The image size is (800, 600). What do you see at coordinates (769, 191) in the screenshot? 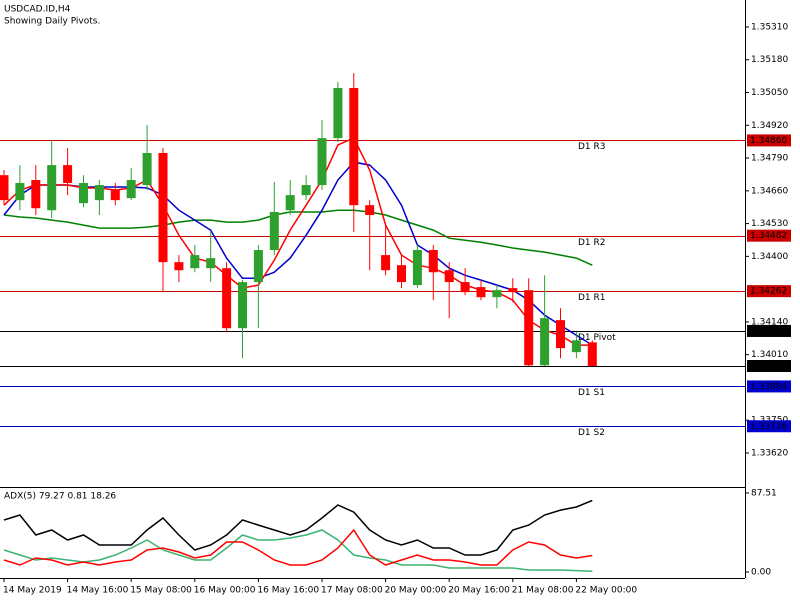
I see `y-tick-label: 1.34660` at bounding box center [769, 191].